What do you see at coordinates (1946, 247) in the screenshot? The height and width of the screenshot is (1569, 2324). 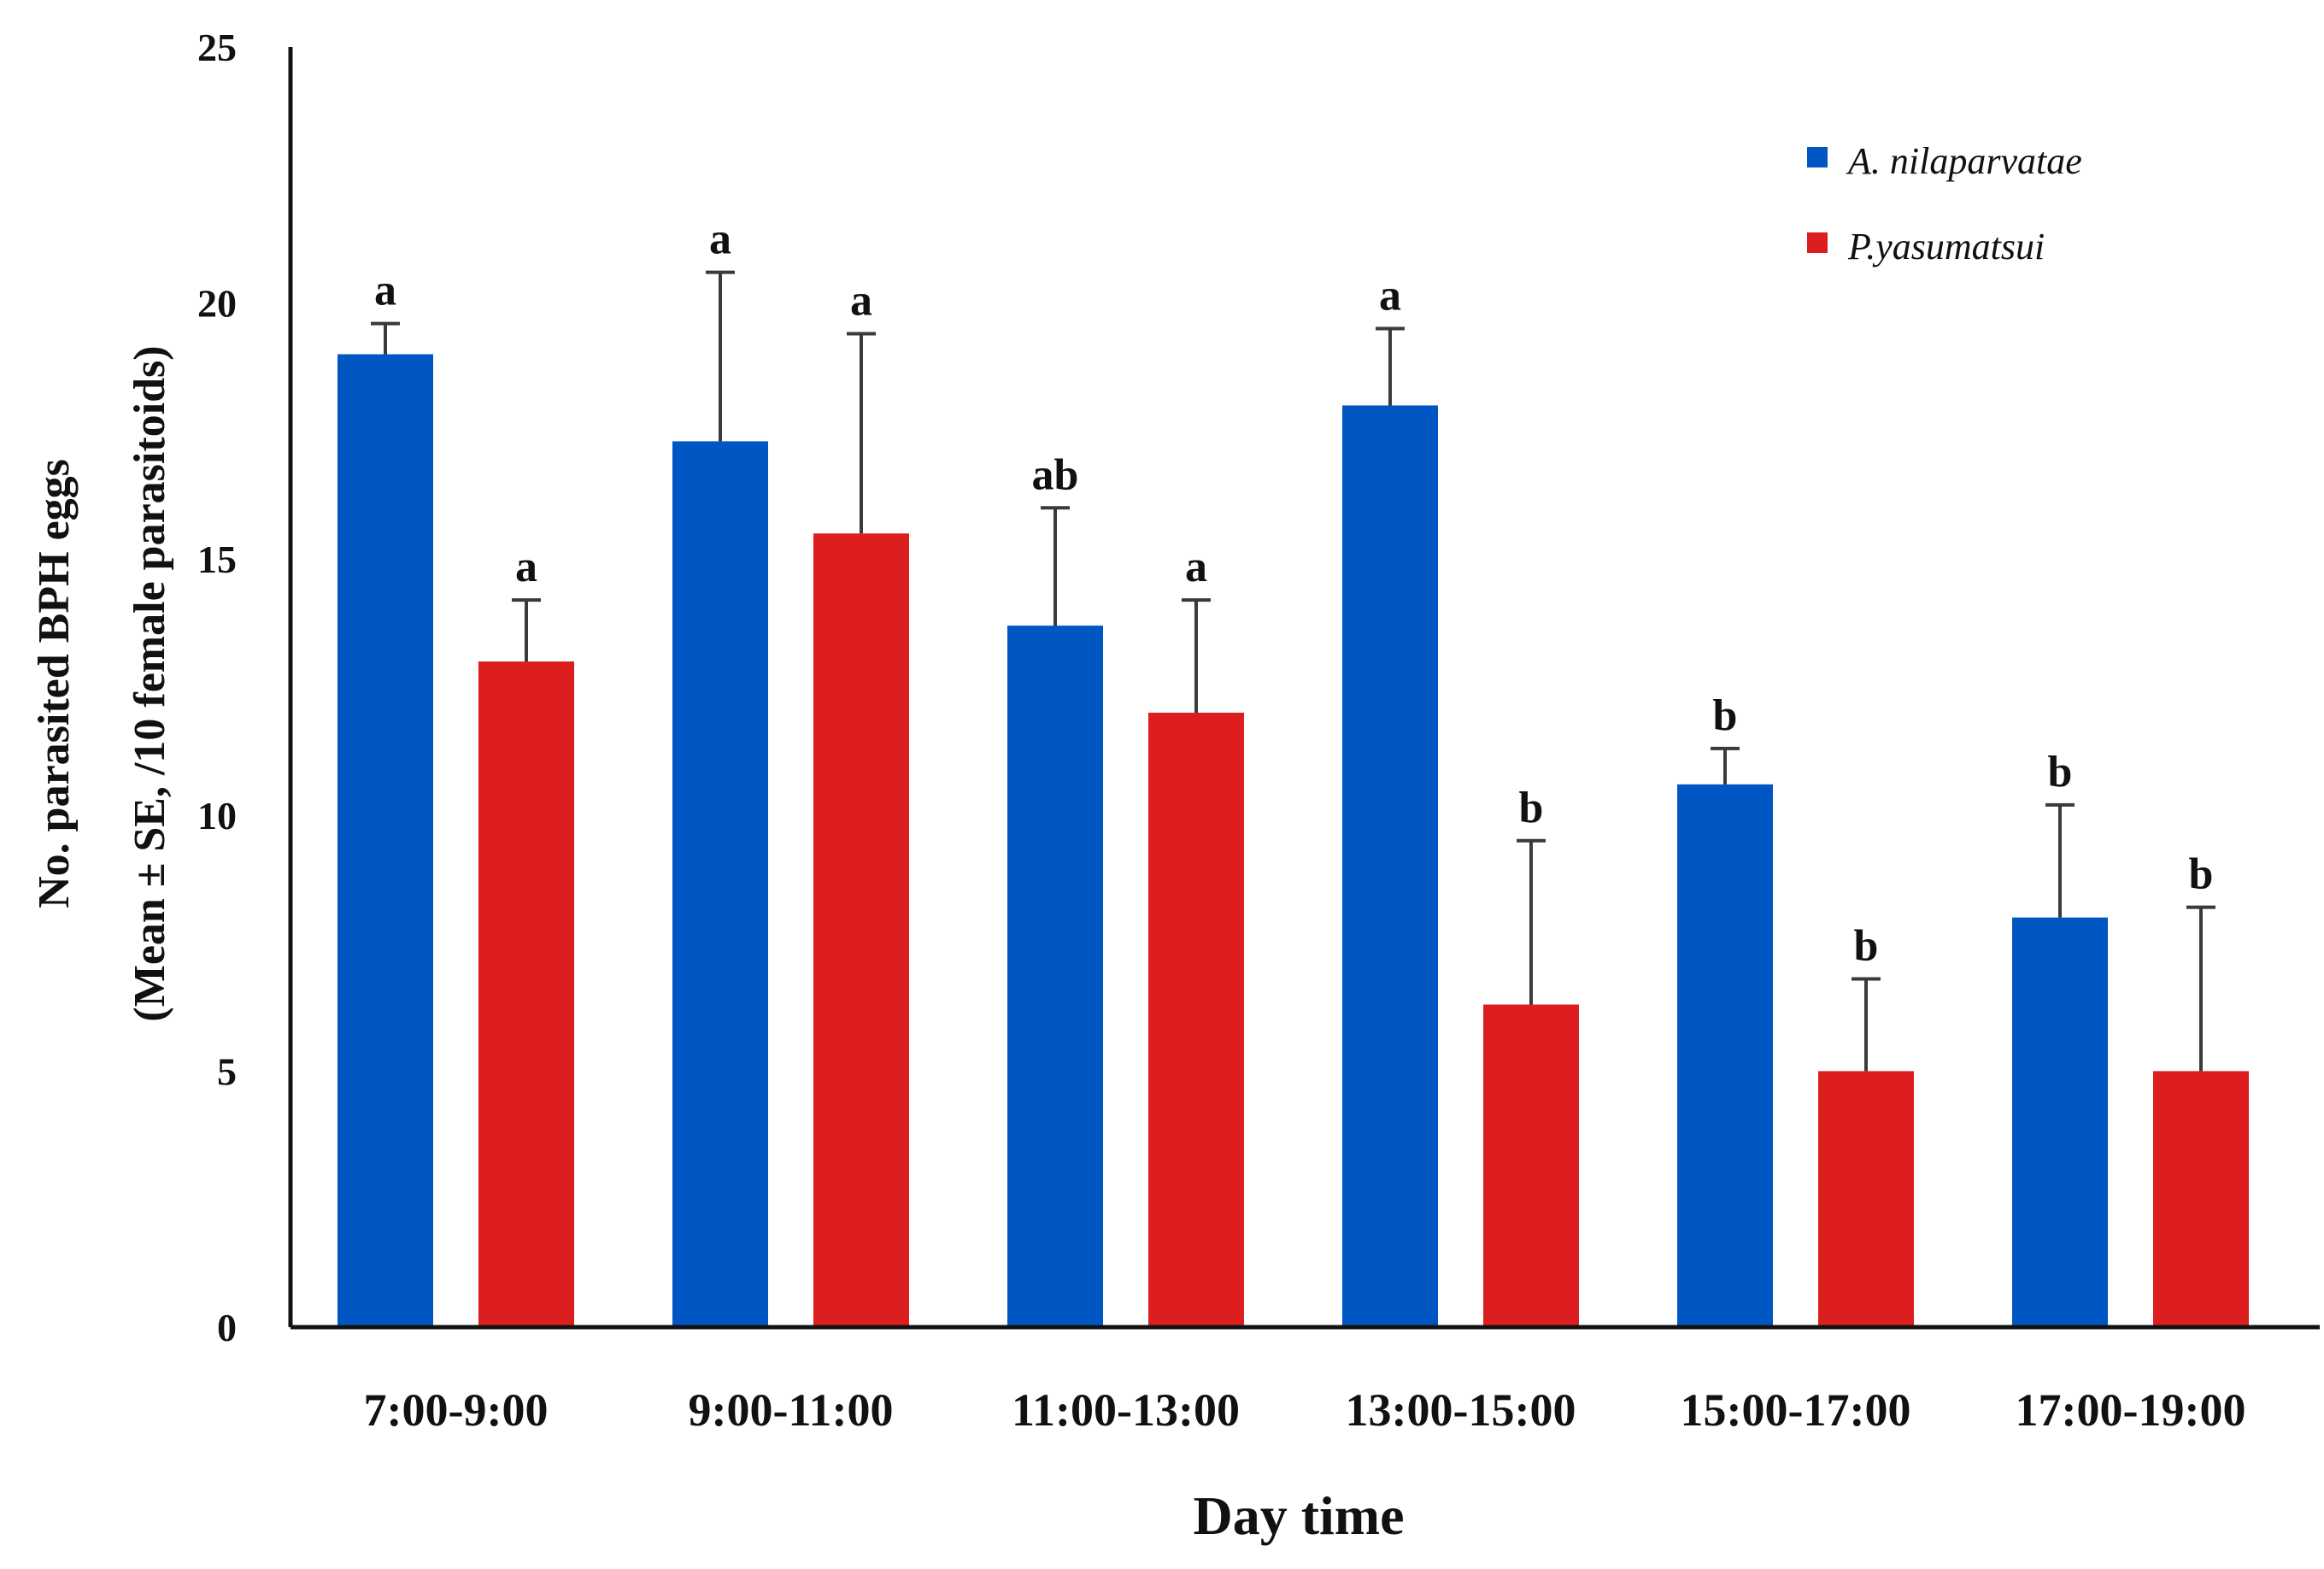 I see `legend-label-p-yasumatsui: P.yasumatsui` at bounding box center [1946, 247].